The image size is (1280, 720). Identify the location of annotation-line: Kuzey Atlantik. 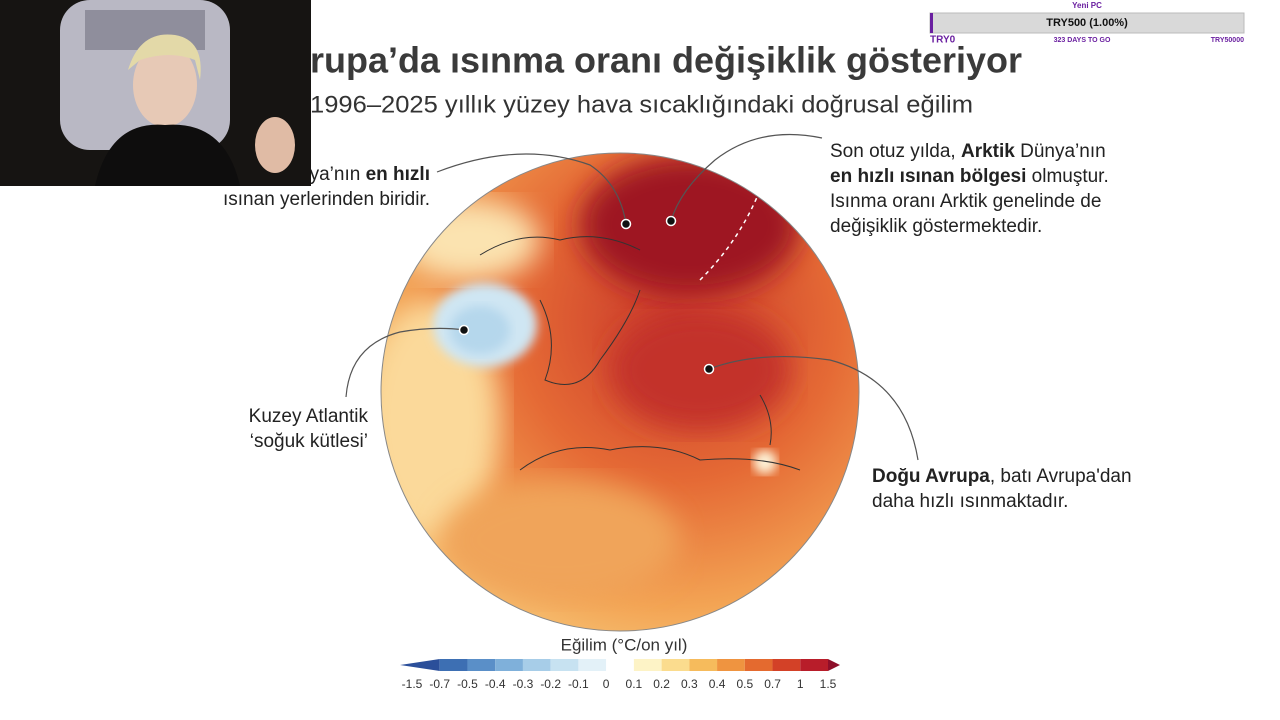
(309, 416).